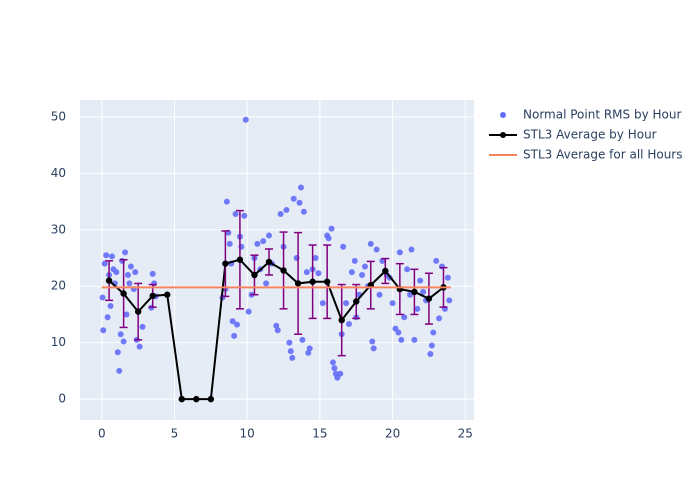 Image resolution: width=700 pixels, height=500 pixels. Describe the element at coordinates (175, 434) in the screenshot. I see `x-tick-label: 5` at that location.